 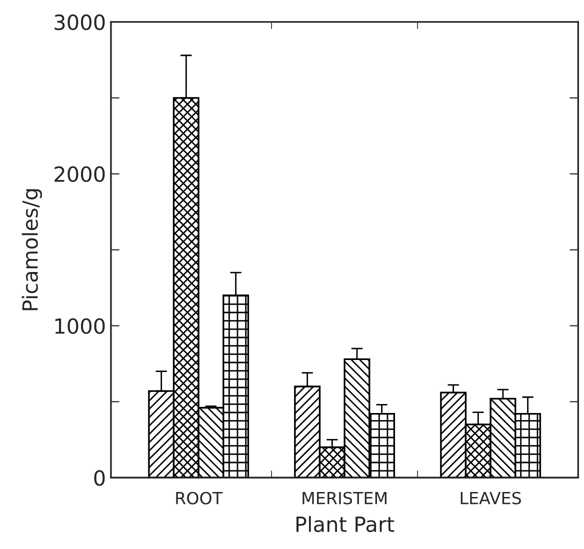 I want to click on x-axis-title: Plant Part, so click(x=345, y=524).